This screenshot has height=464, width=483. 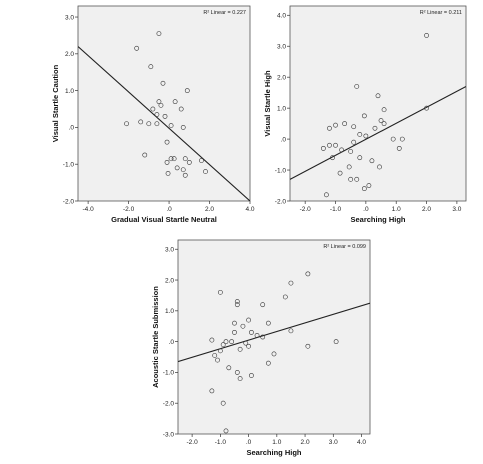 What do you see at coordinates (276, 442) in the screenshot?
I see `x-tick-label: 1.0` at bounding box center [276, 442].